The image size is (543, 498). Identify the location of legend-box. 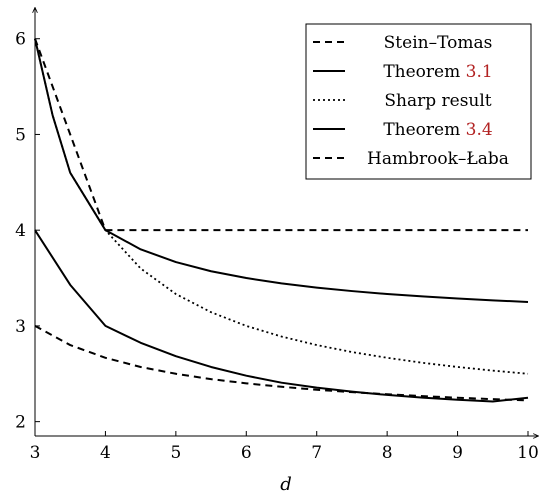
(418, 101).